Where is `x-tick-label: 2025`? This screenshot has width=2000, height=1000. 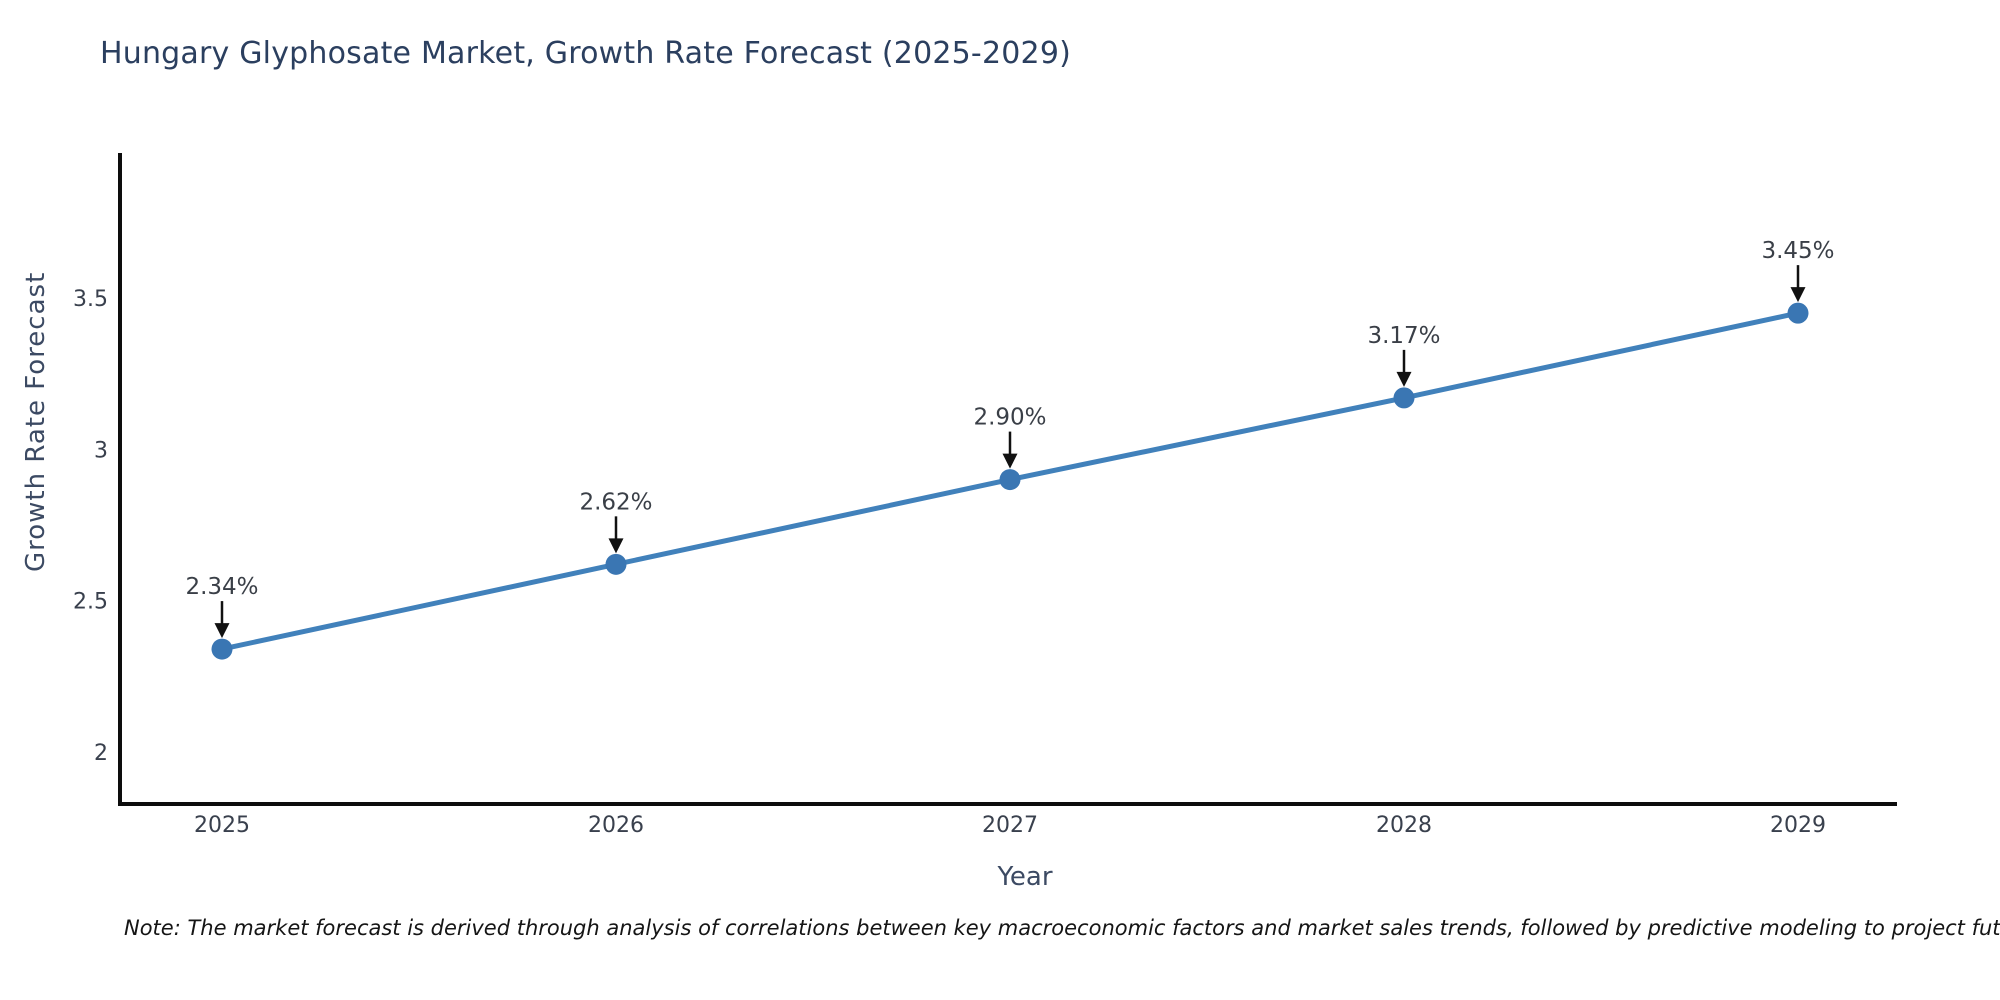
x-tick-label: 2025 is located at coordinates (222, 825).